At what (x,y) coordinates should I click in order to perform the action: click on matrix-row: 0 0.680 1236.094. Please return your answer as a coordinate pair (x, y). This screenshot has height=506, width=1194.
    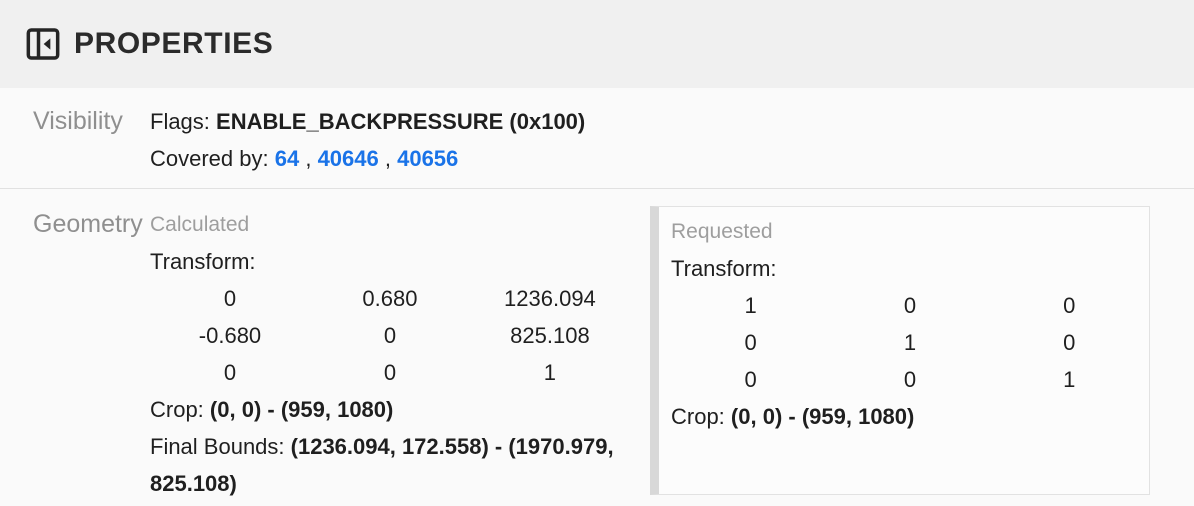
    Looking at the image, I should click on (390, 298).